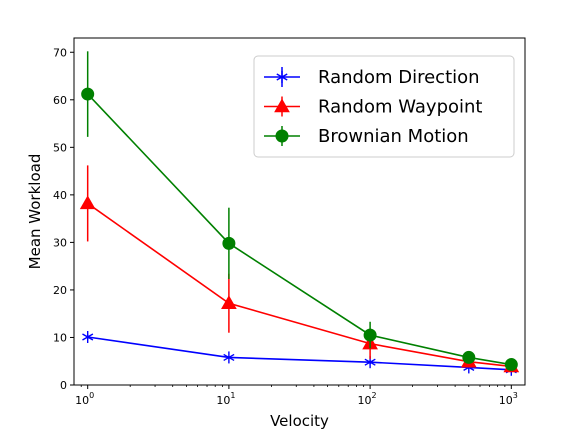  I want to click on legend-item-random-waypoint: Random Waypoint, so click(373, 107).